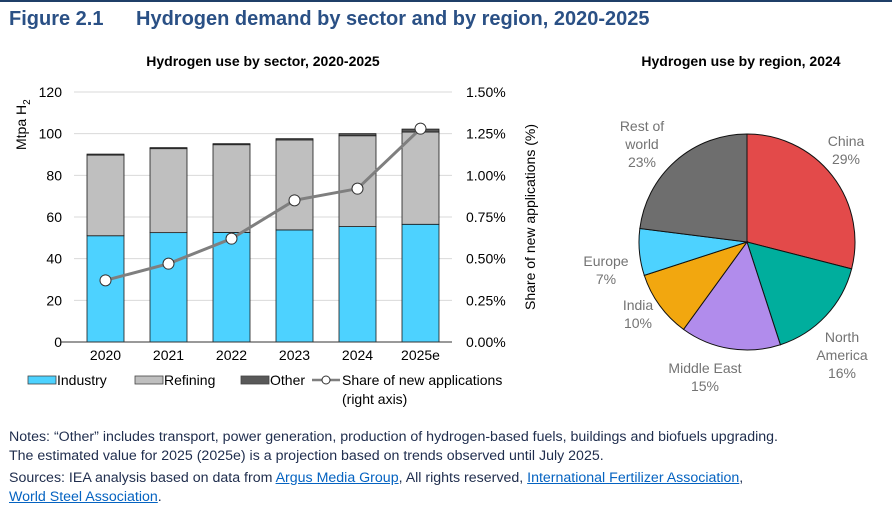 The width and height of the screenshot is (892, 526). Describe the element at coordinates (56, 19) in the screenshot. I see `figure-number: Figure 2.1` at that location.